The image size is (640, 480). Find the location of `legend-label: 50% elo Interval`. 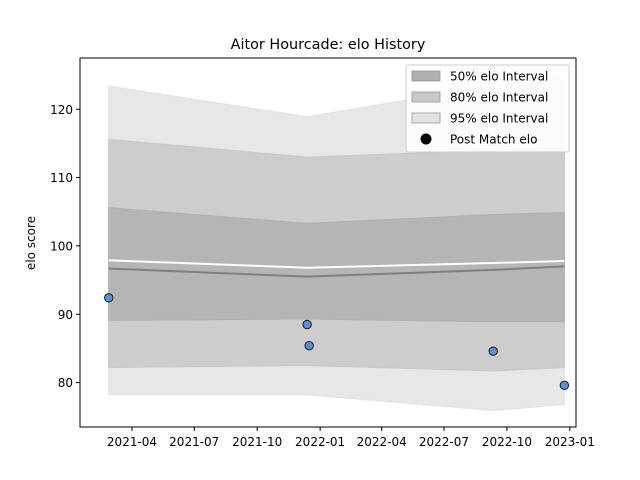

legend-label: 50% elo Interval is located at coordinates (499, 77).